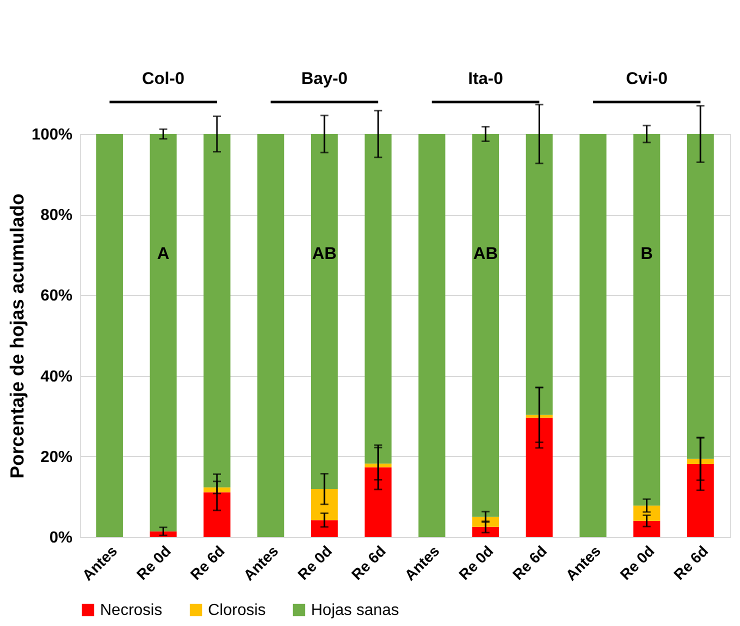 The width and height of the screenshot is (740, 626). What do you see at coordinates (56, 215) in the screenshot?
I see `y-tick-label: 80%` at bounding box center [56, 215].